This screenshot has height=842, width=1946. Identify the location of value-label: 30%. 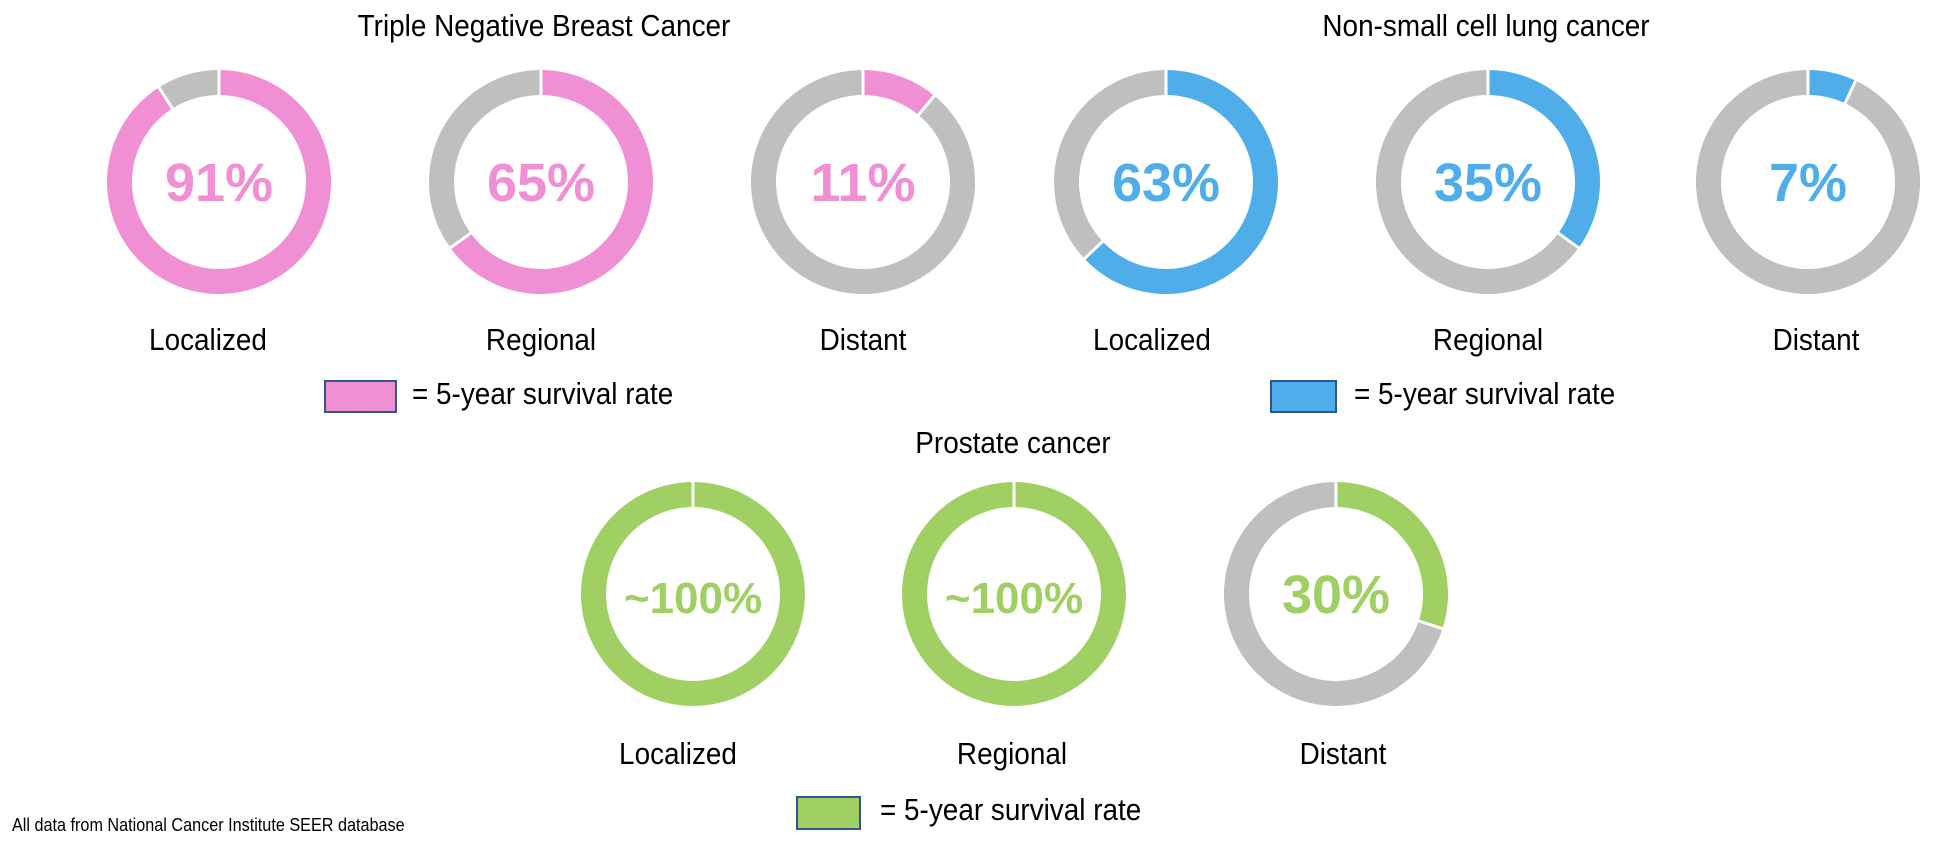
(1336, 595).